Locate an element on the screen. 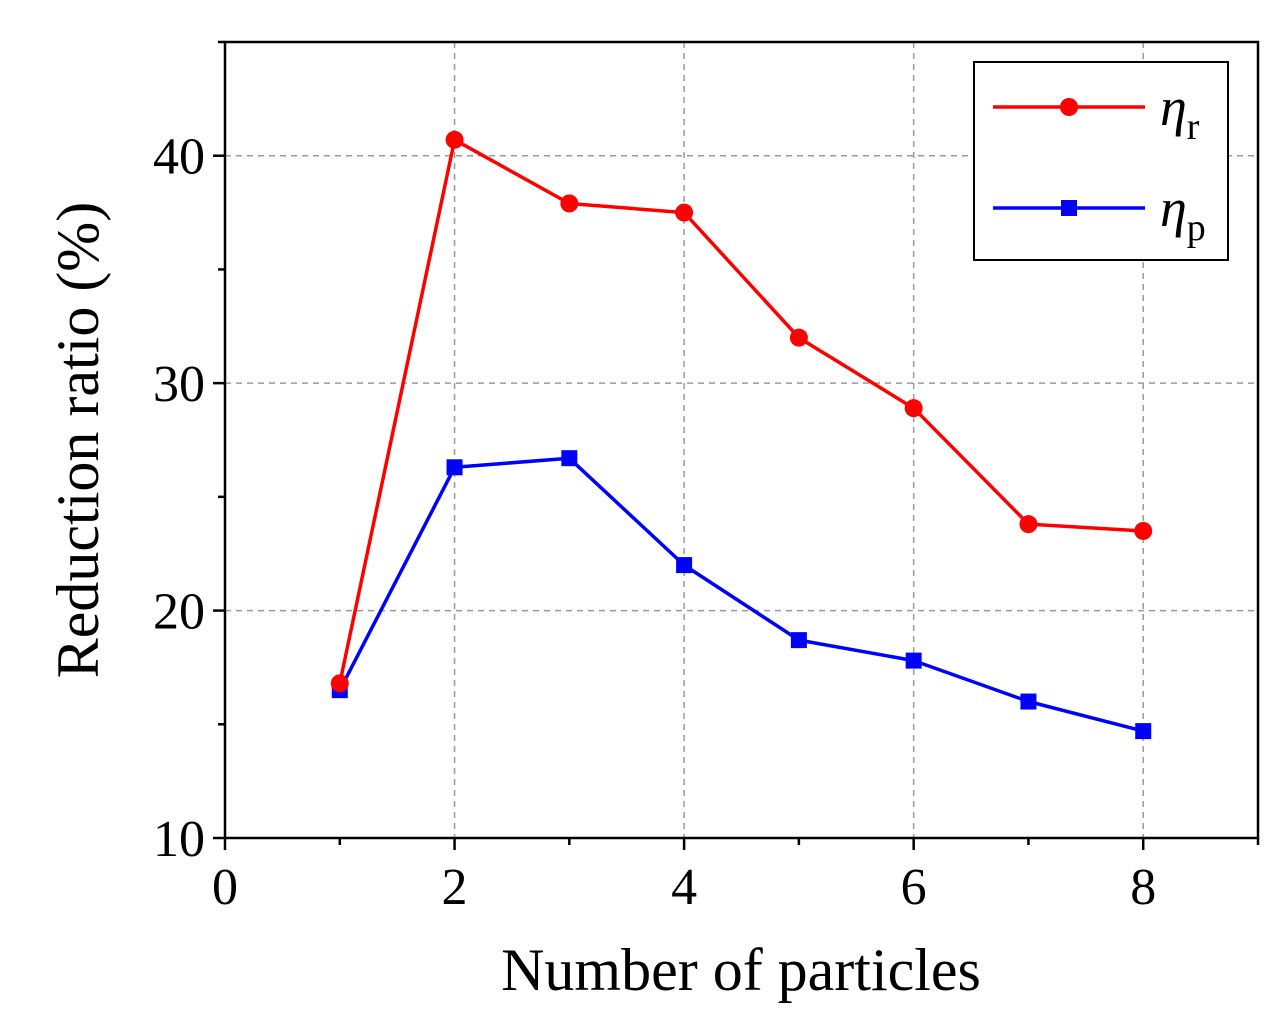  legend-marker-r is located at coordinates (1069, 107).